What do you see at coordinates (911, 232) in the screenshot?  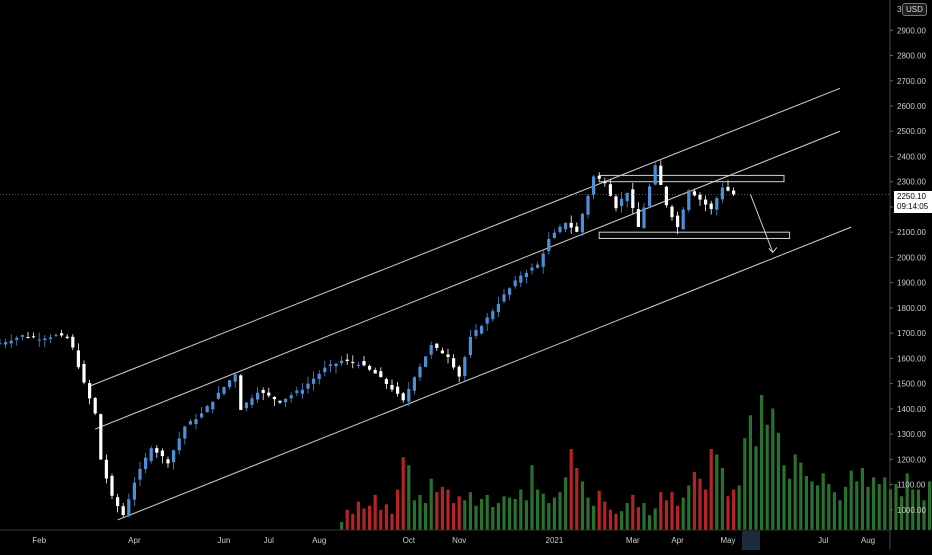 I see `price-tick-label: 2100.00` at bounding box center [911, 232].